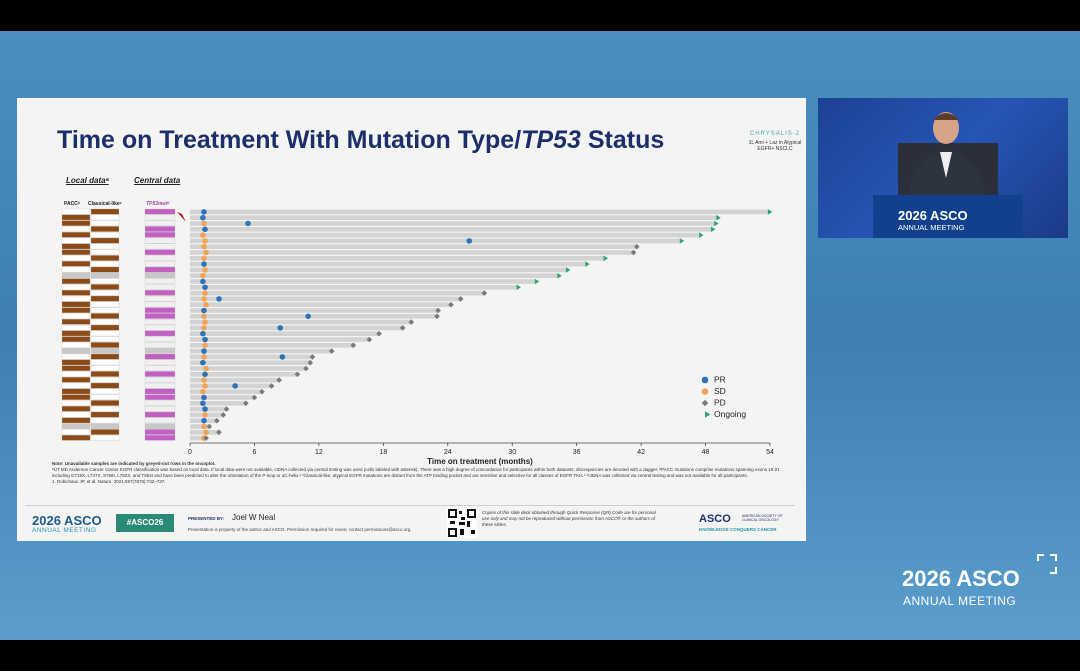  What do you see at coordinates (943, 168) in the screenshot?
I see `speaker-video: 2026 ASCO ANNUAL MEETING` at bounding box center [943, 168].